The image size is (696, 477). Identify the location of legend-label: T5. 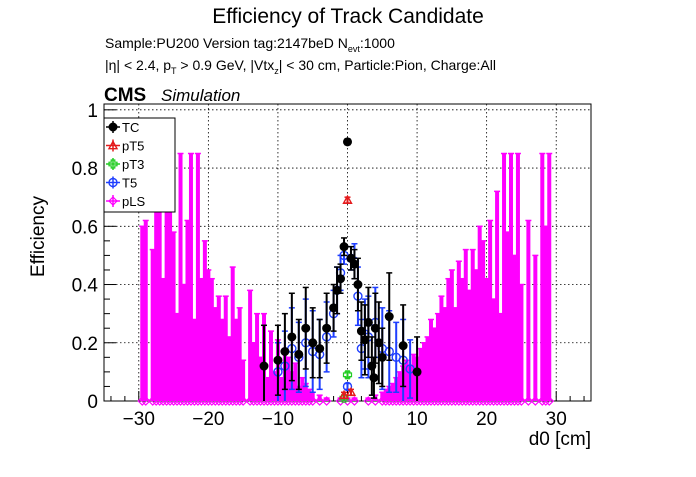
(129, 183).